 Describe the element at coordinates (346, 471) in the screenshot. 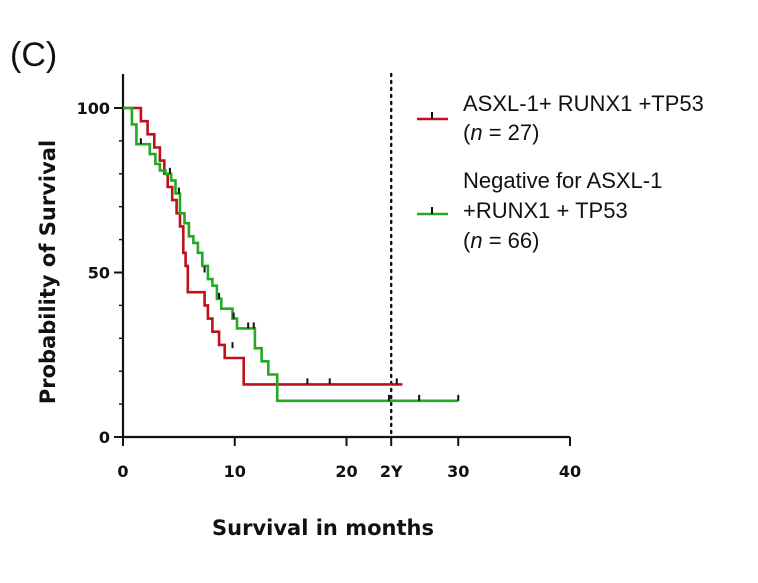

I see `x-tick-label: 20` at that location.